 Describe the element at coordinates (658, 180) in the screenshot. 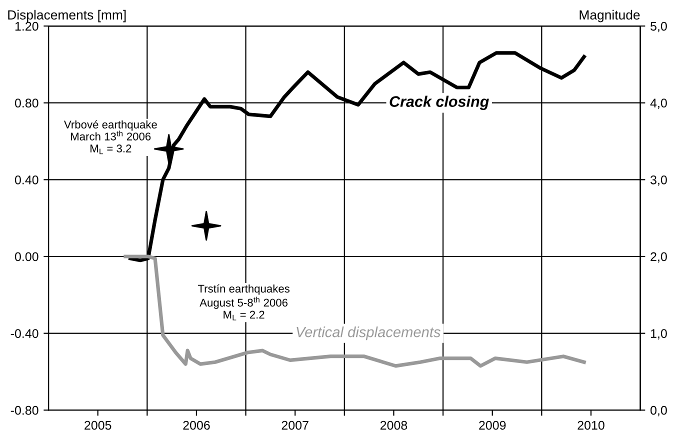

I see `y2-tick-label: 3,0` at that location.